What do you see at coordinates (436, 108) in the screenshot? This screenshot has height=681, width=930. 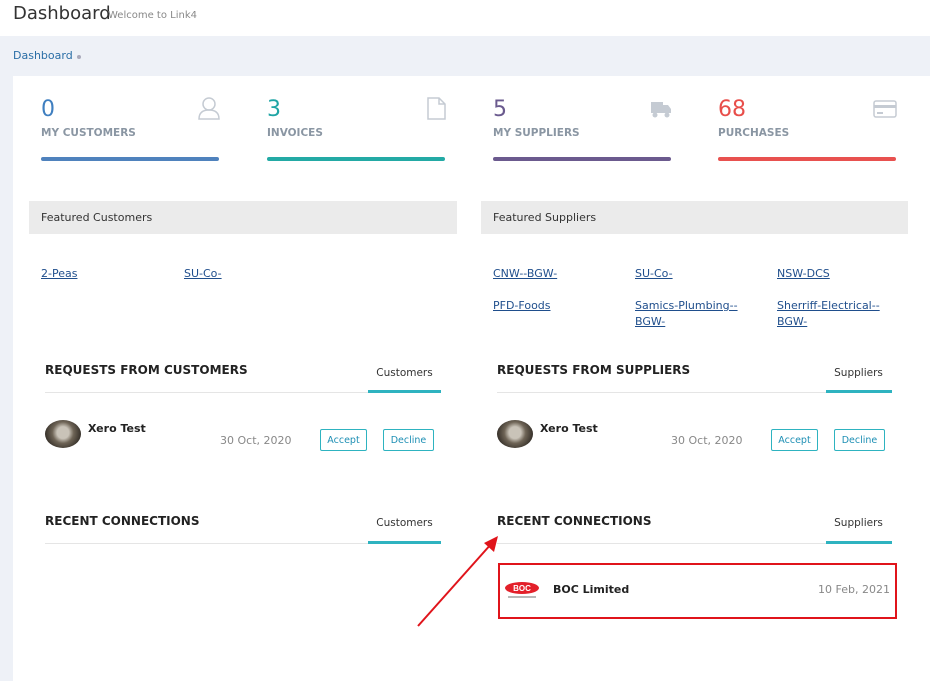 I see `file-icon` at bounding box center [436, 108].